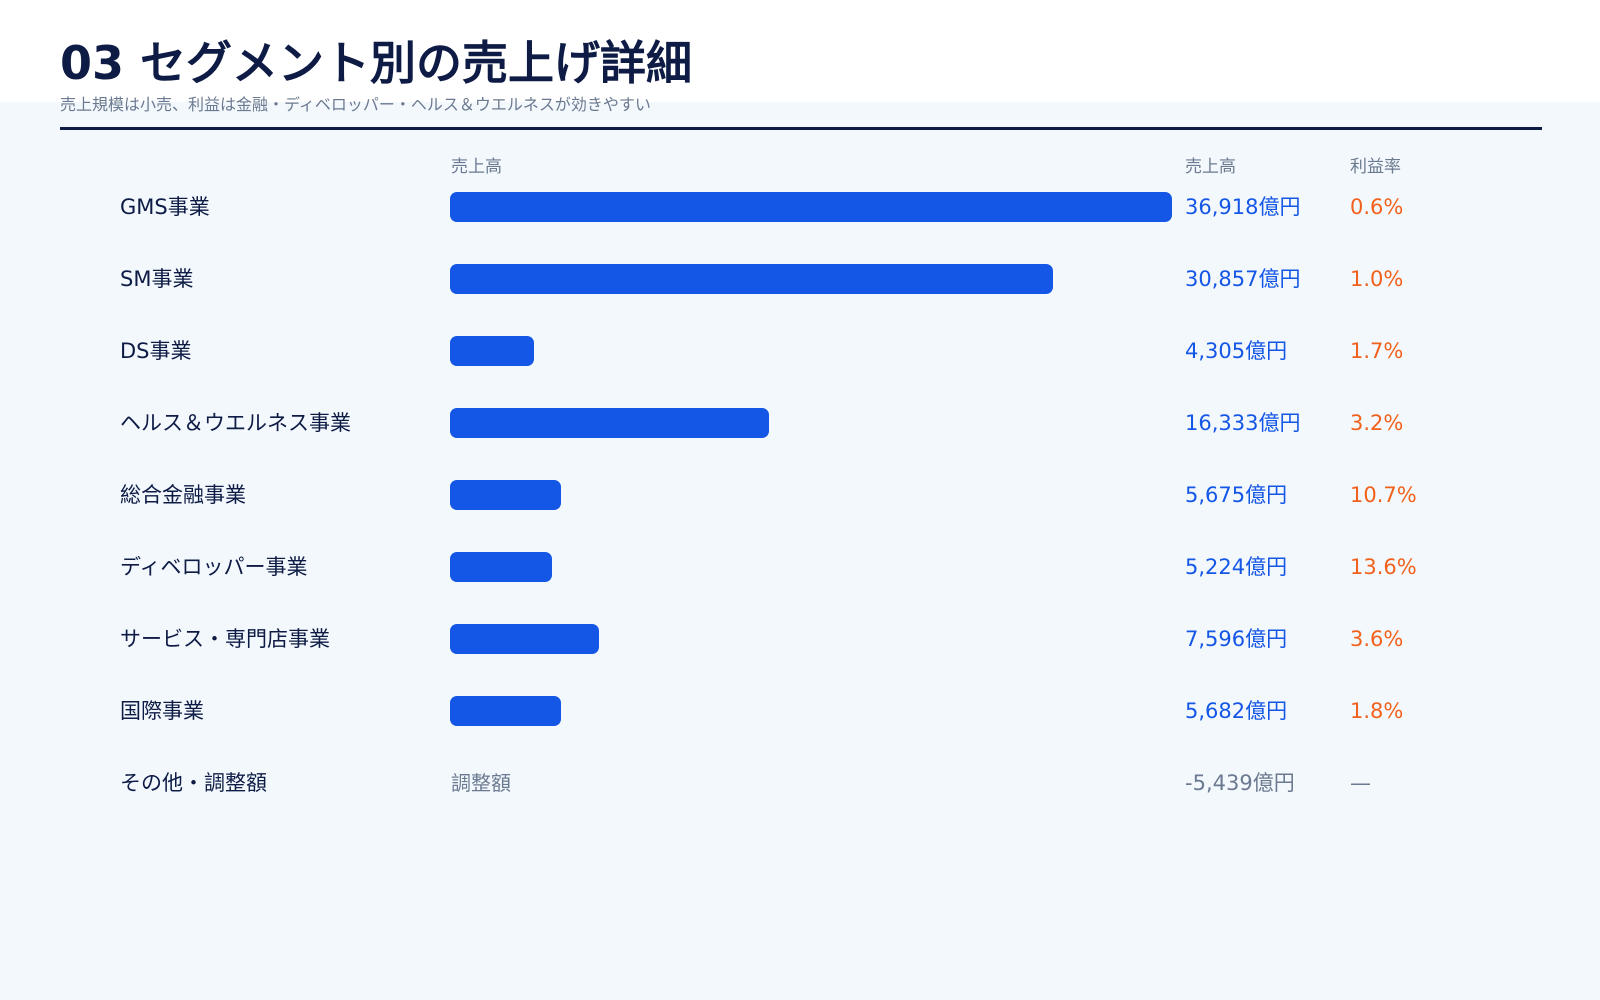  I want to click on sales-value-label: 36,918億円, so click(1243, 207).